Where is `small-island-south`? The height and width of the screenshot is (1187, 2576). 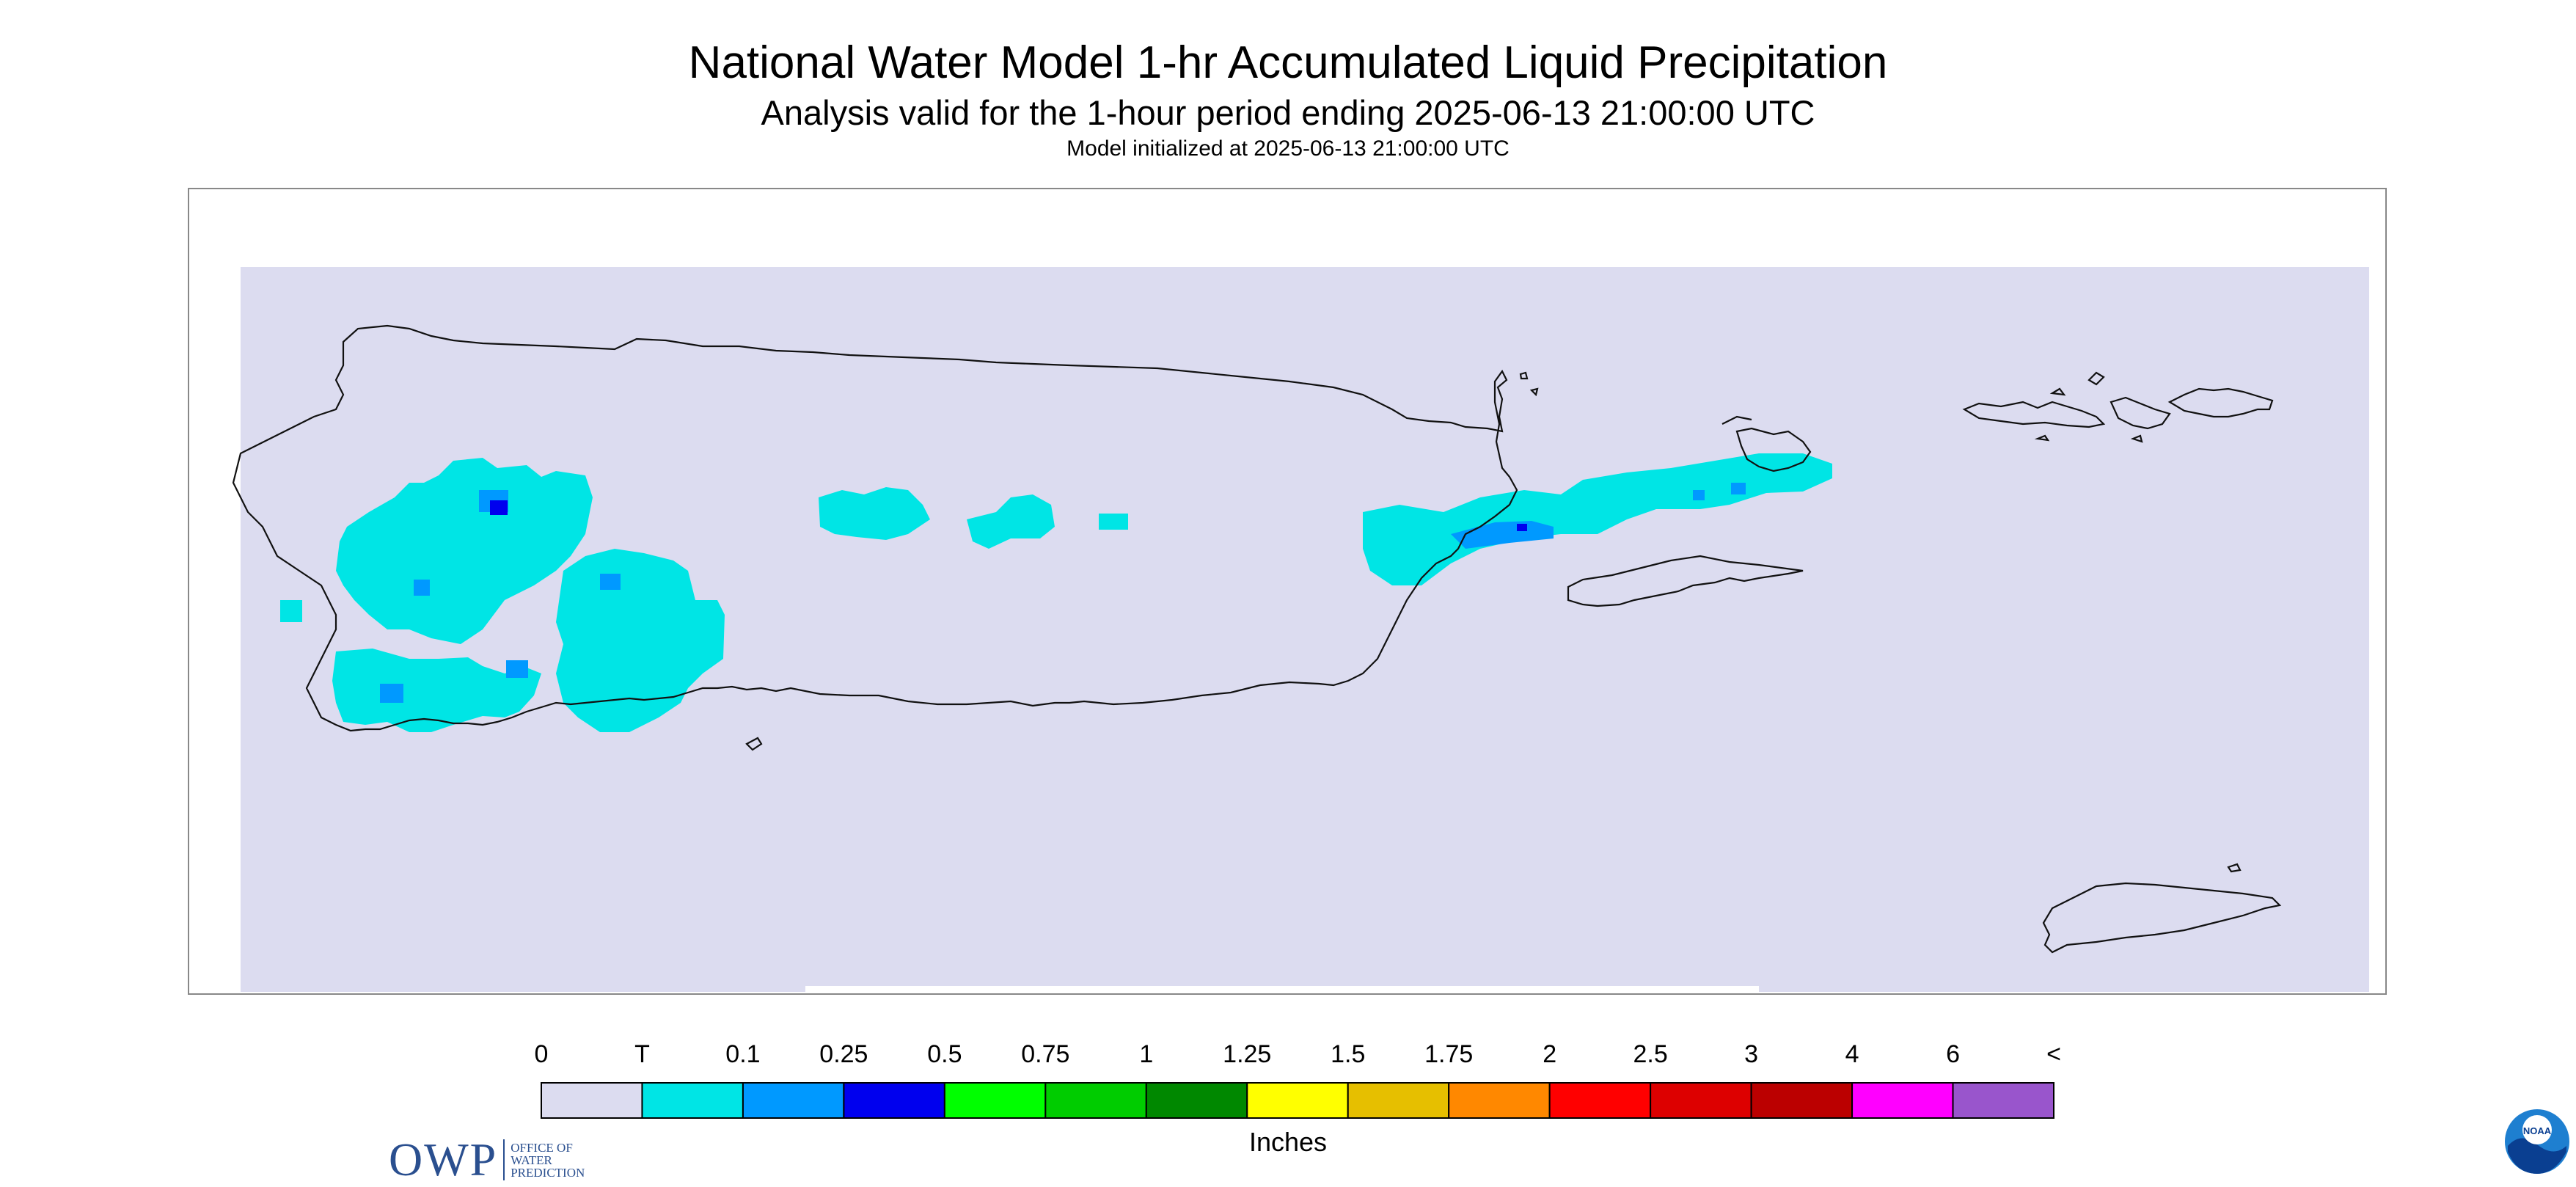
small-island-south is located at coordinates (754, 744).